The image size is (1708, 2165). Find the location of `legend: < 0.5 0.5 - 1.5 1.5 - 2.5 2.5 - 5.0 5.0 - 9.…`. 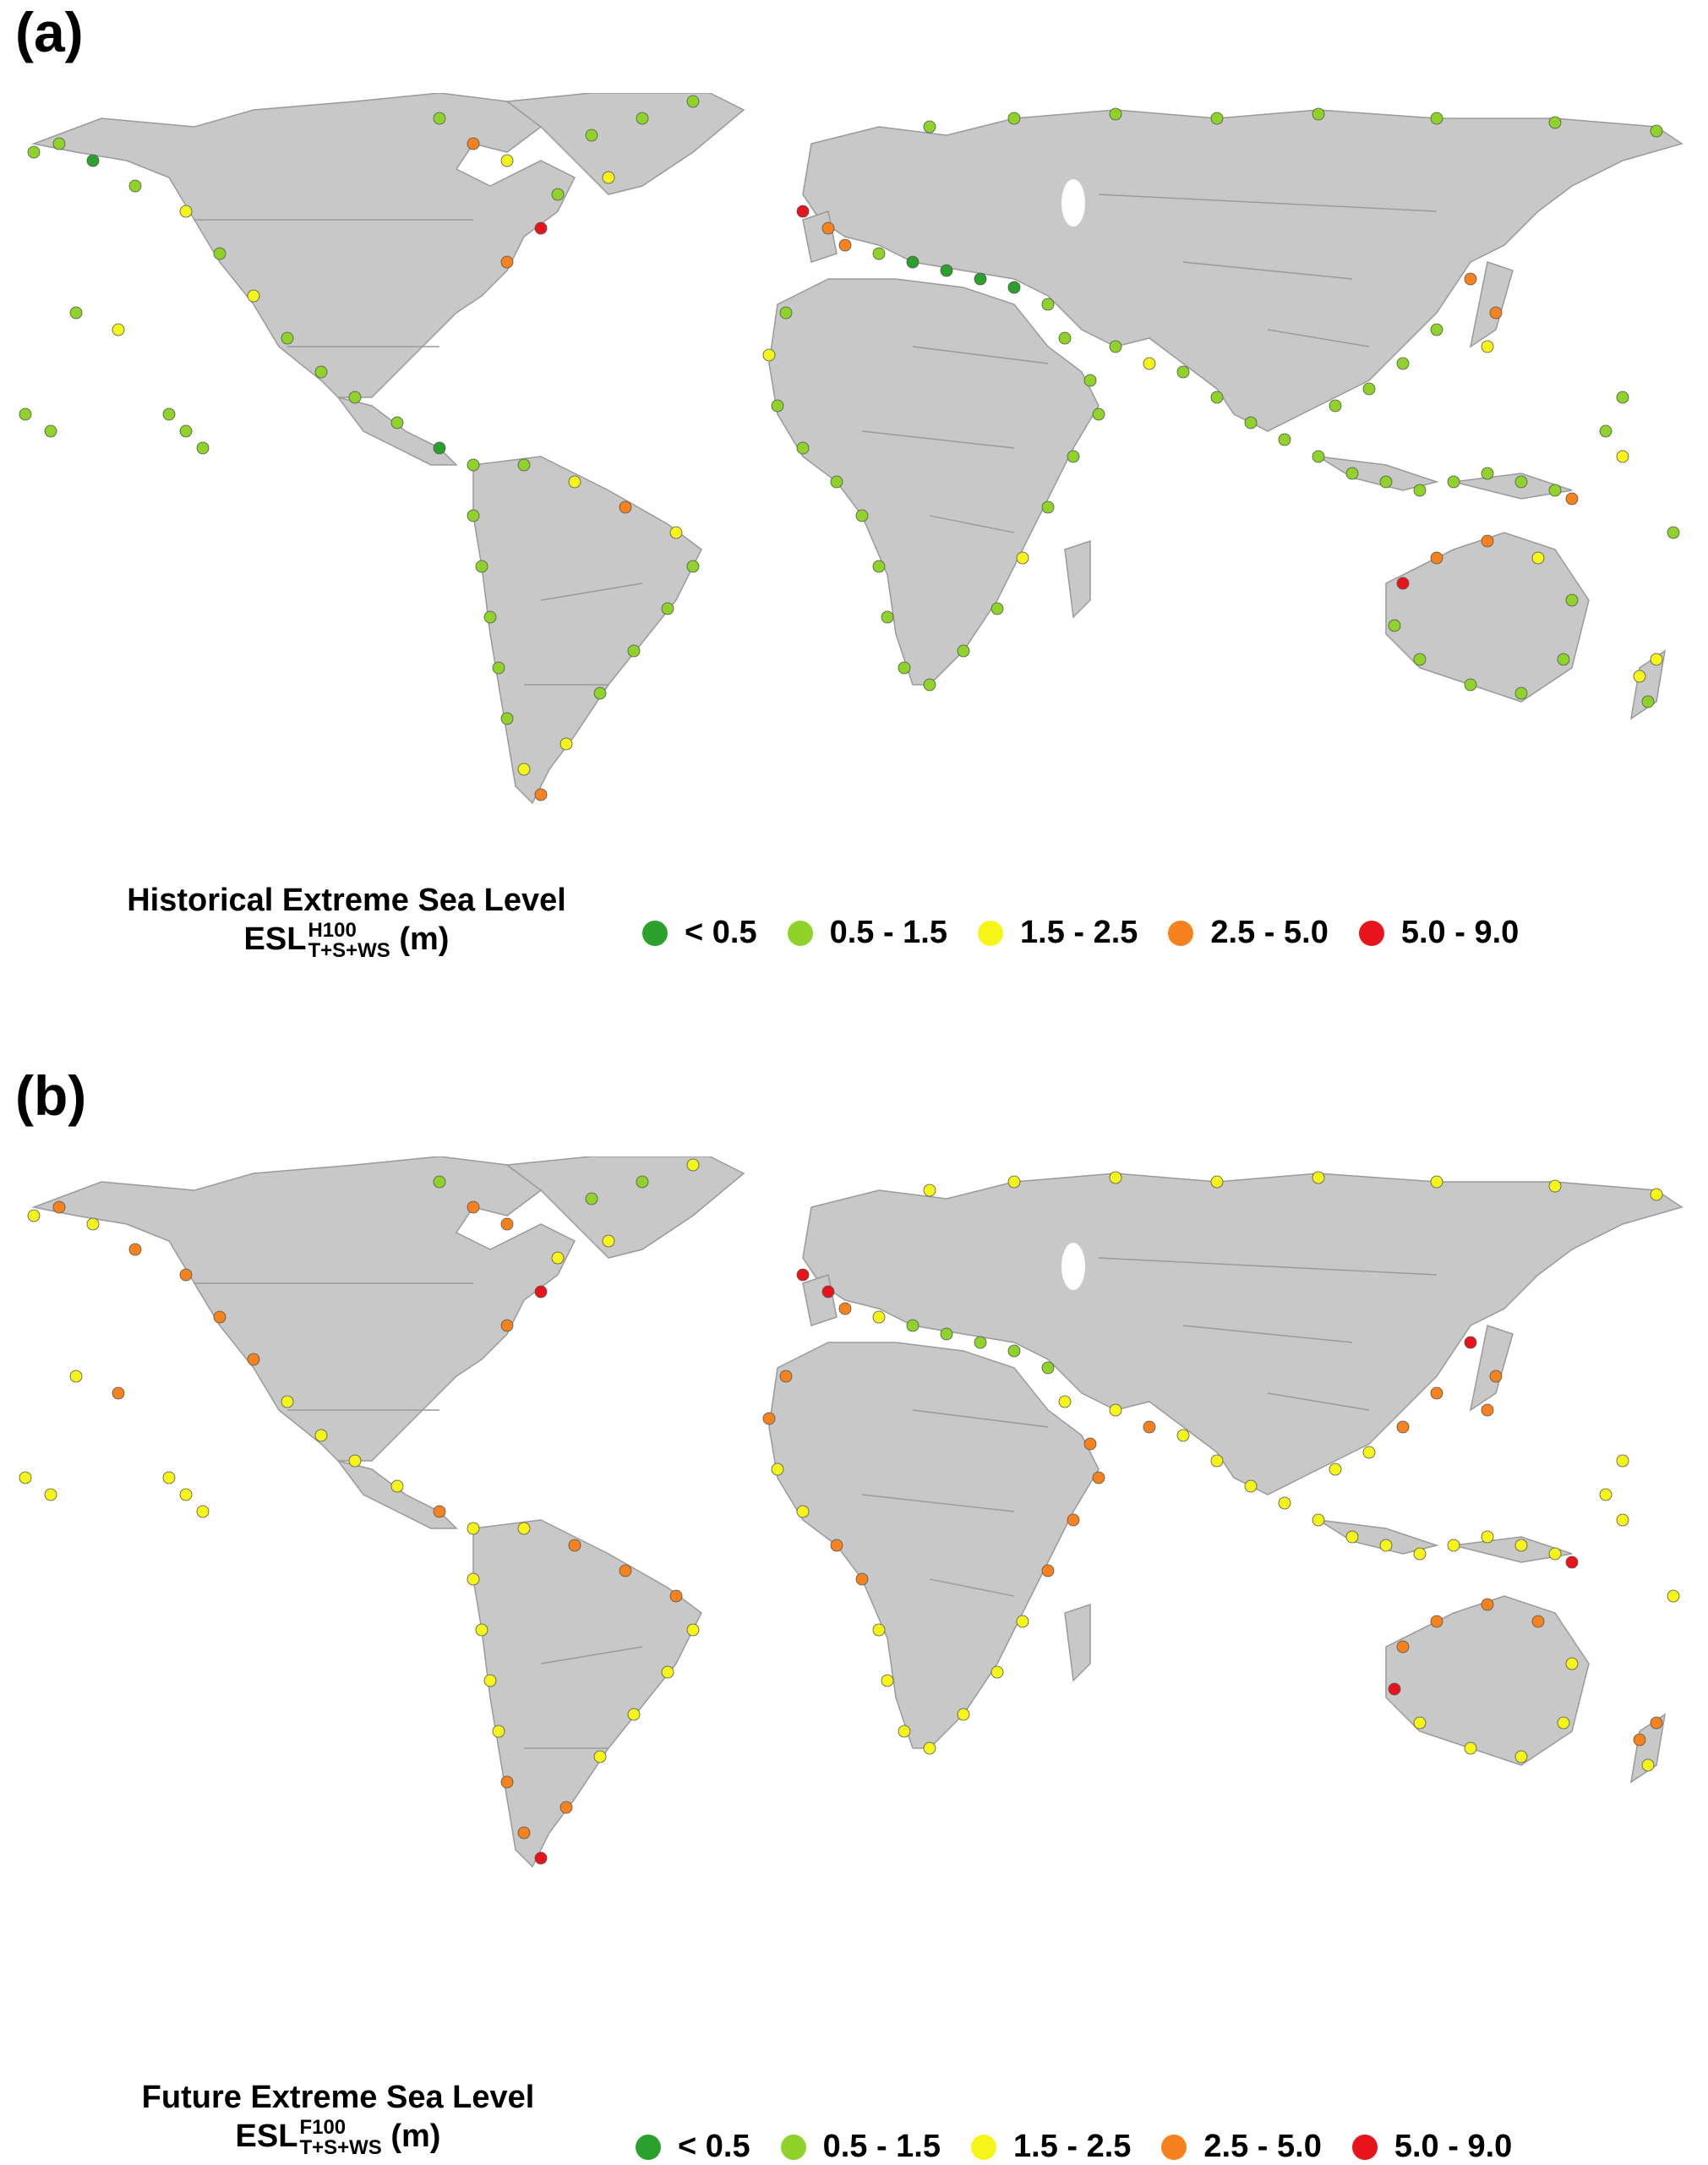

legend: < 0.5 0.5 - 1.5 1.5 - 2.5 2.5 - 5.0 5.0 - 9.… is located at coordinates (1089, 2147).